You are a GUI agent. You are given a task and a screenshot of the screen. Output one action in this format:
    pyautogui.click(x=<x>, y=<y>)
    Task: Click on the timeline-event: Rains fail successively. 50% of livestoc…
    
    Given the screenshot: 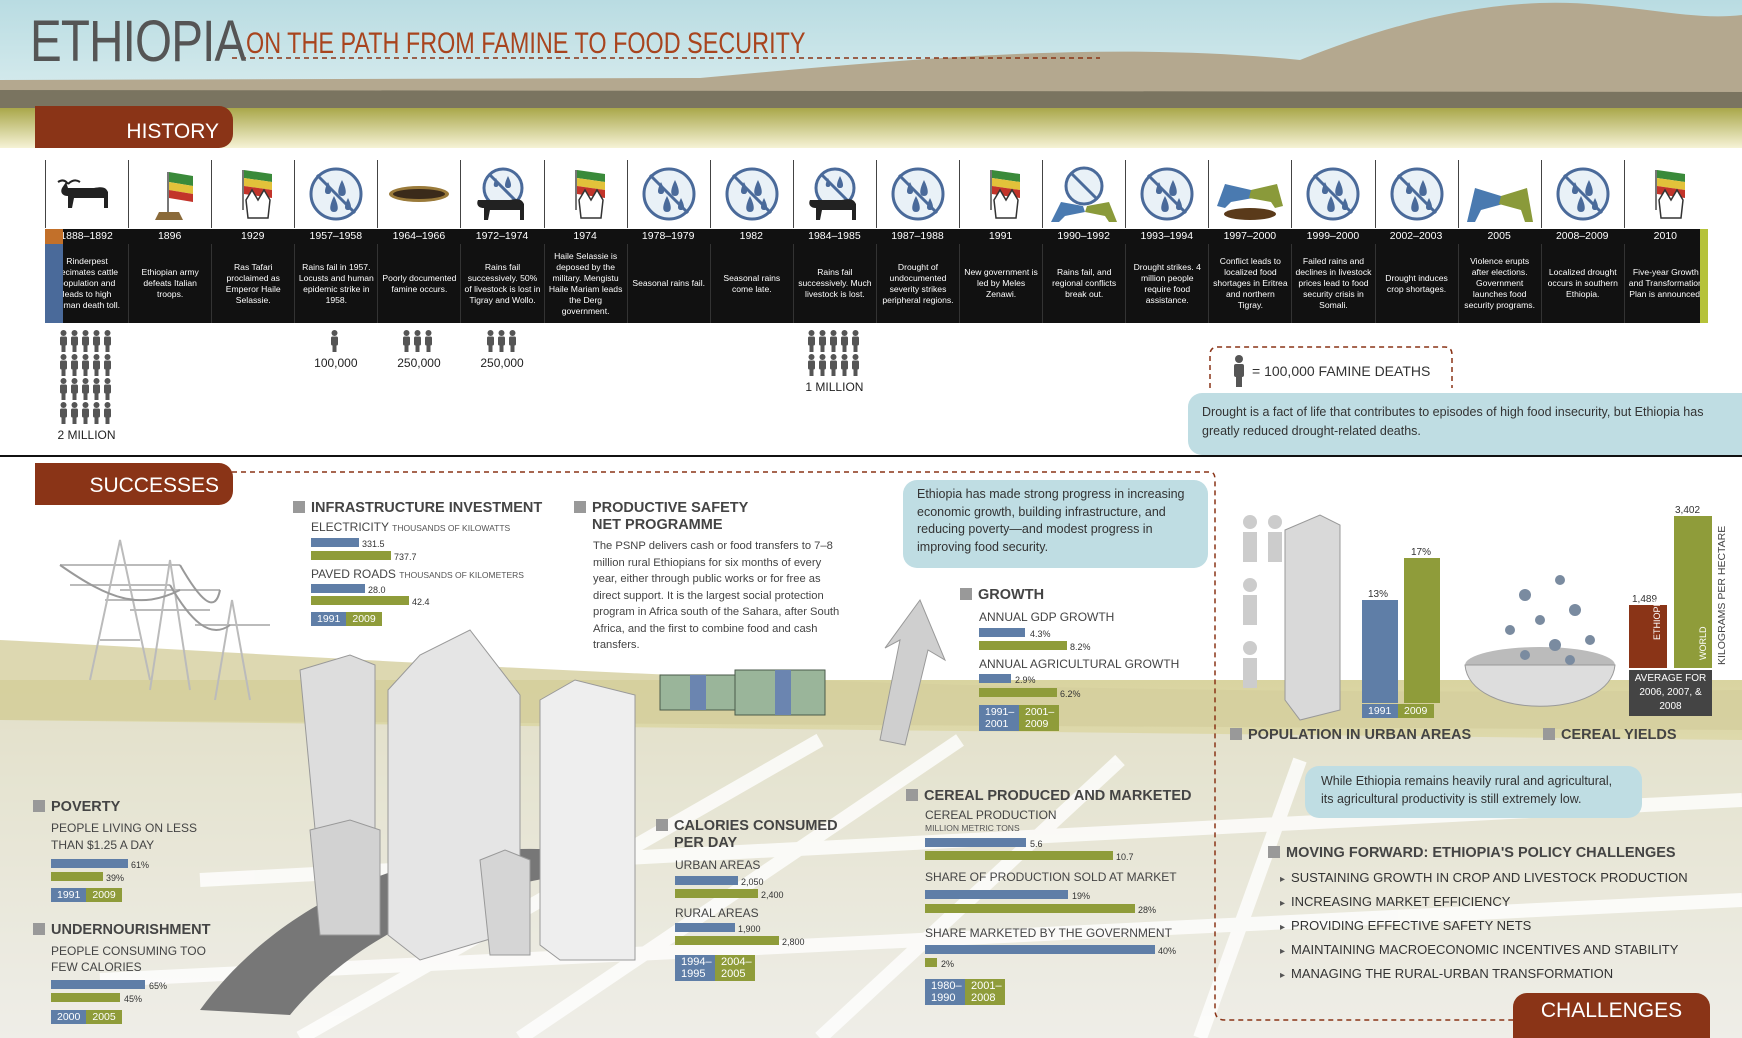 What is the action you would take?
    pyautogui.click(x=501, y=283)
    